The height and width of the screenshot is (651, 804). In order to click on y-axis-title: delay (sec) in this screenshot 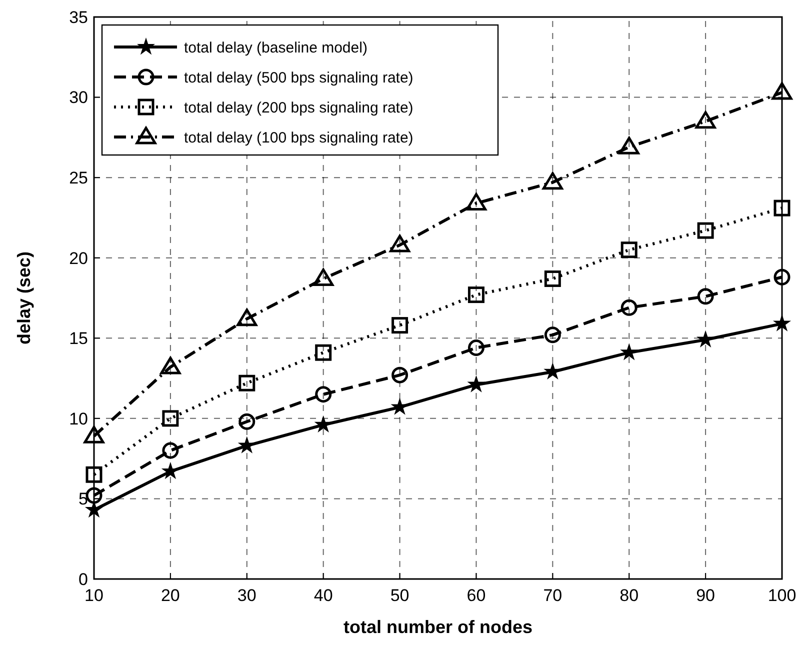, I will do `click(24, 298)`.